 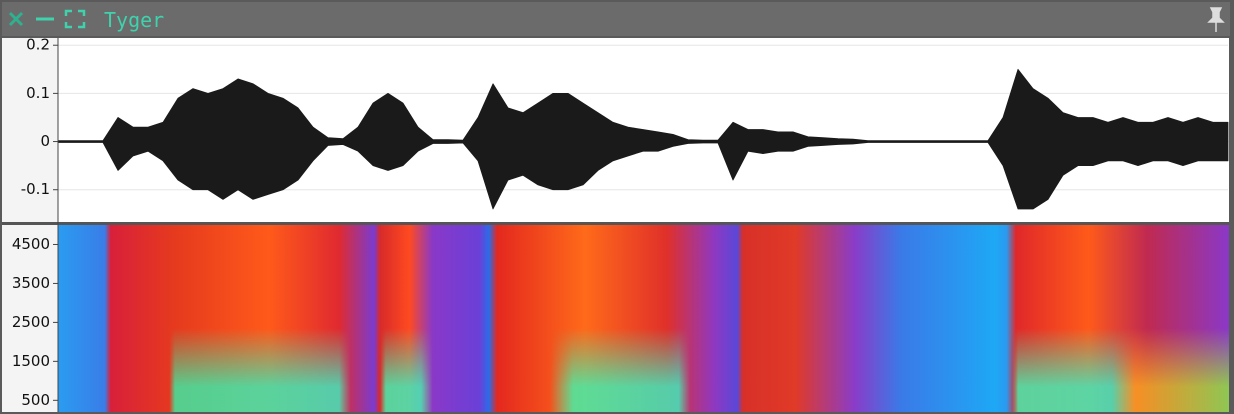 What do you see at coordinates (31, 244) in the screenshot?
I see `y-tick-label: 4500` at bounding box center [31, 244].